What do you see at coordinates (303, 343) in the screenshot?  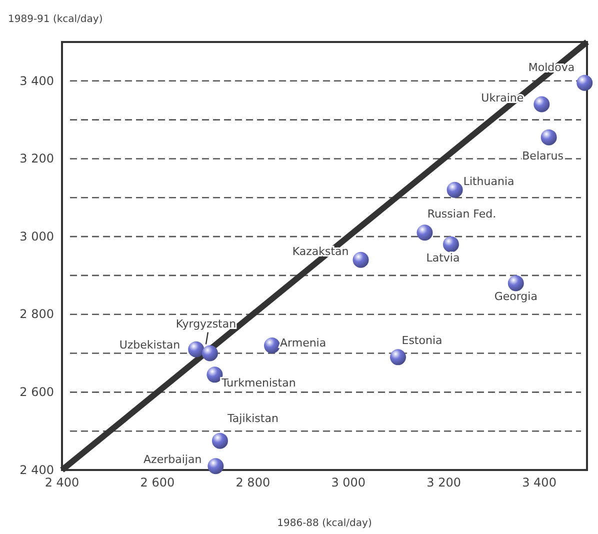 I see `annotation: Armenia` at bounding box center [303, 343].